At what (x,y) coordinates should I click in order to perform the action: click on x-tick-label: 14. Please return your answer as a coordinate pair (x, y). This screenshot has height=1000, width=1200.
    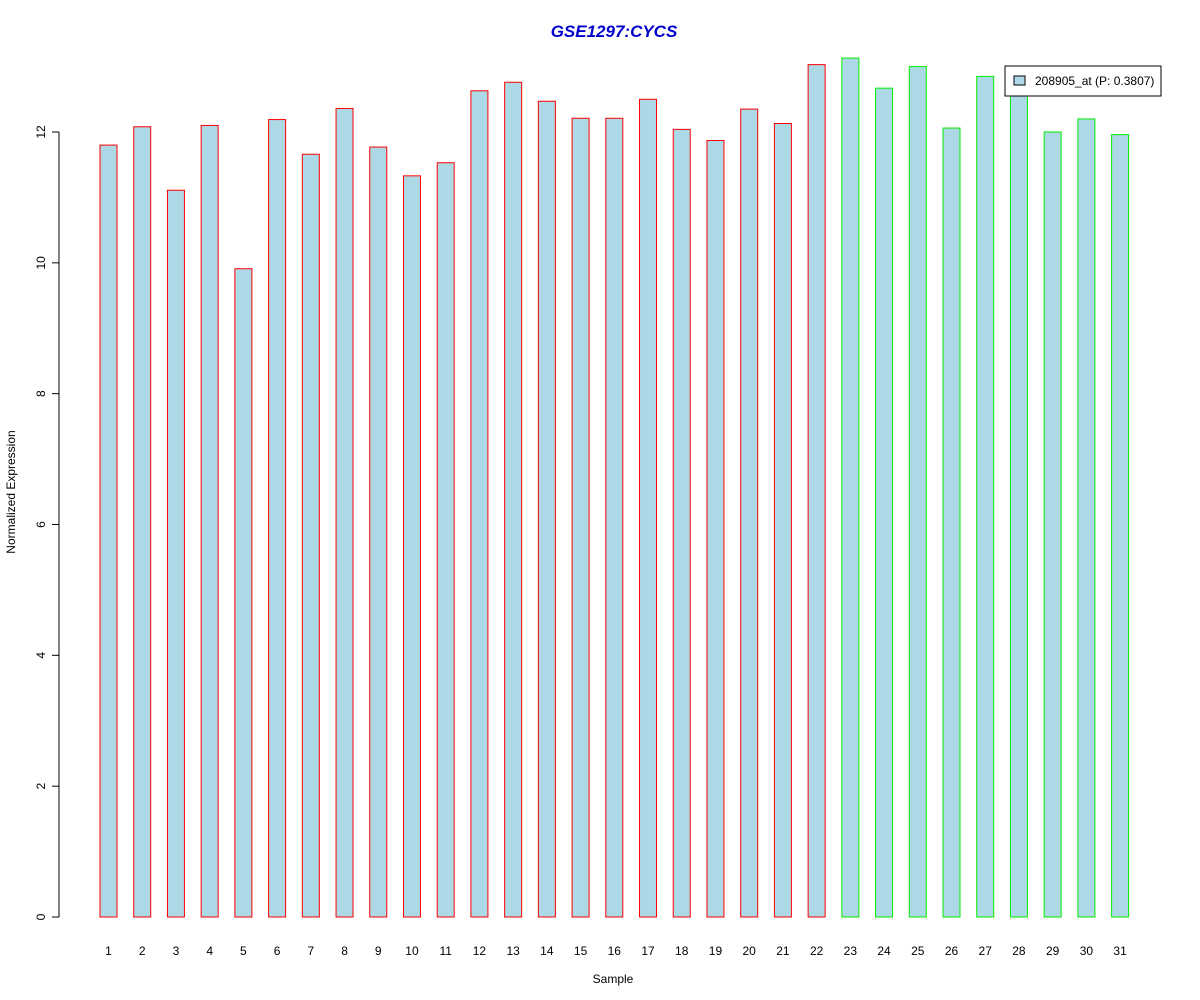
    Looking at the image, I should click on (547, 951).